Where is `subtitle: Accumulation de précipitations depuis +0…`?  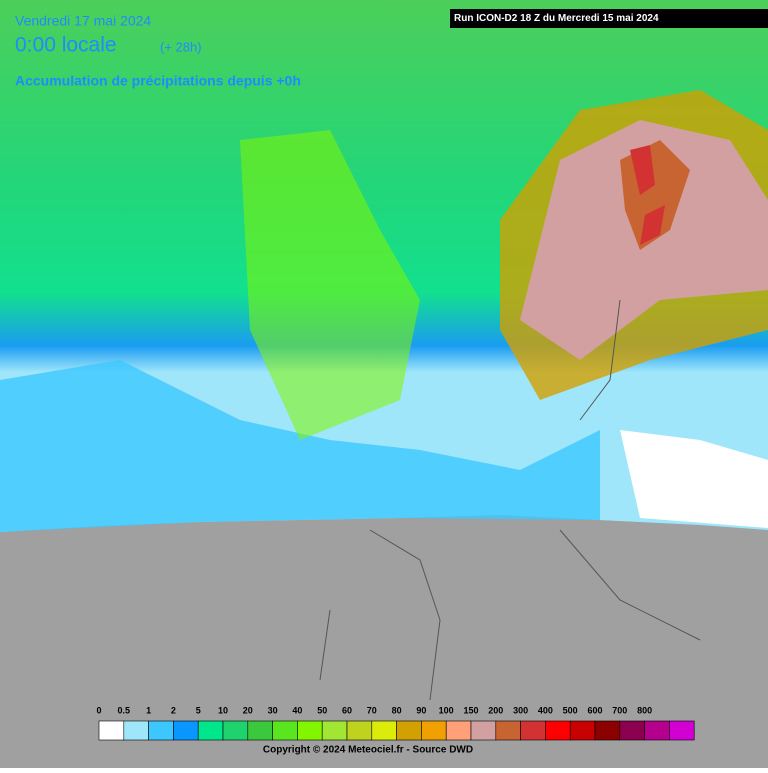
subtitle: Accumulation de précipitations depuis +0… is located at coordinates (158, 81).